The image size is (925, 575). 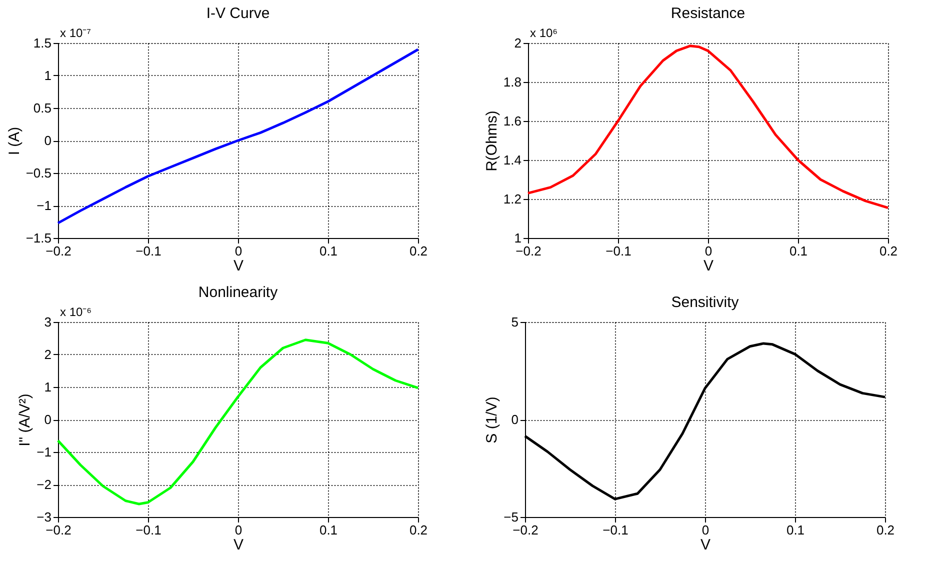 What do you see at coordinates (39, 238) in the screenshot?
I see `y-tick-label: −1.5` at bounding box center [39, 238].